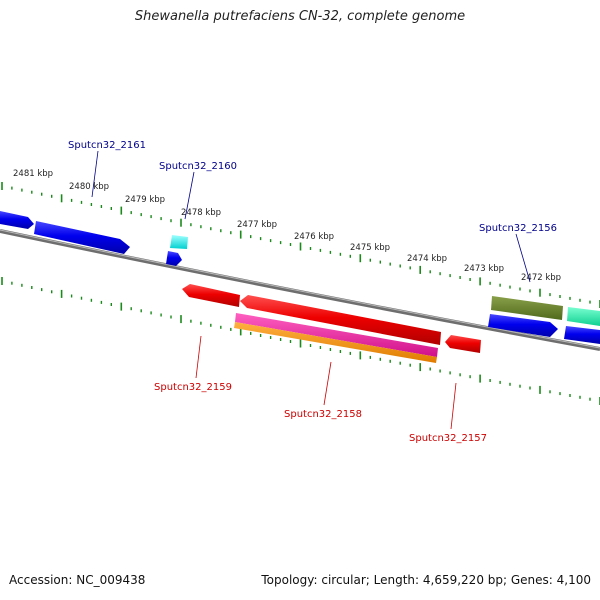 The image size is (600, 600). What do you see at coordinates (145, 200) in the screenshot?
I see `scale-label: 2479 kbp` at bounding box center [145, 200].